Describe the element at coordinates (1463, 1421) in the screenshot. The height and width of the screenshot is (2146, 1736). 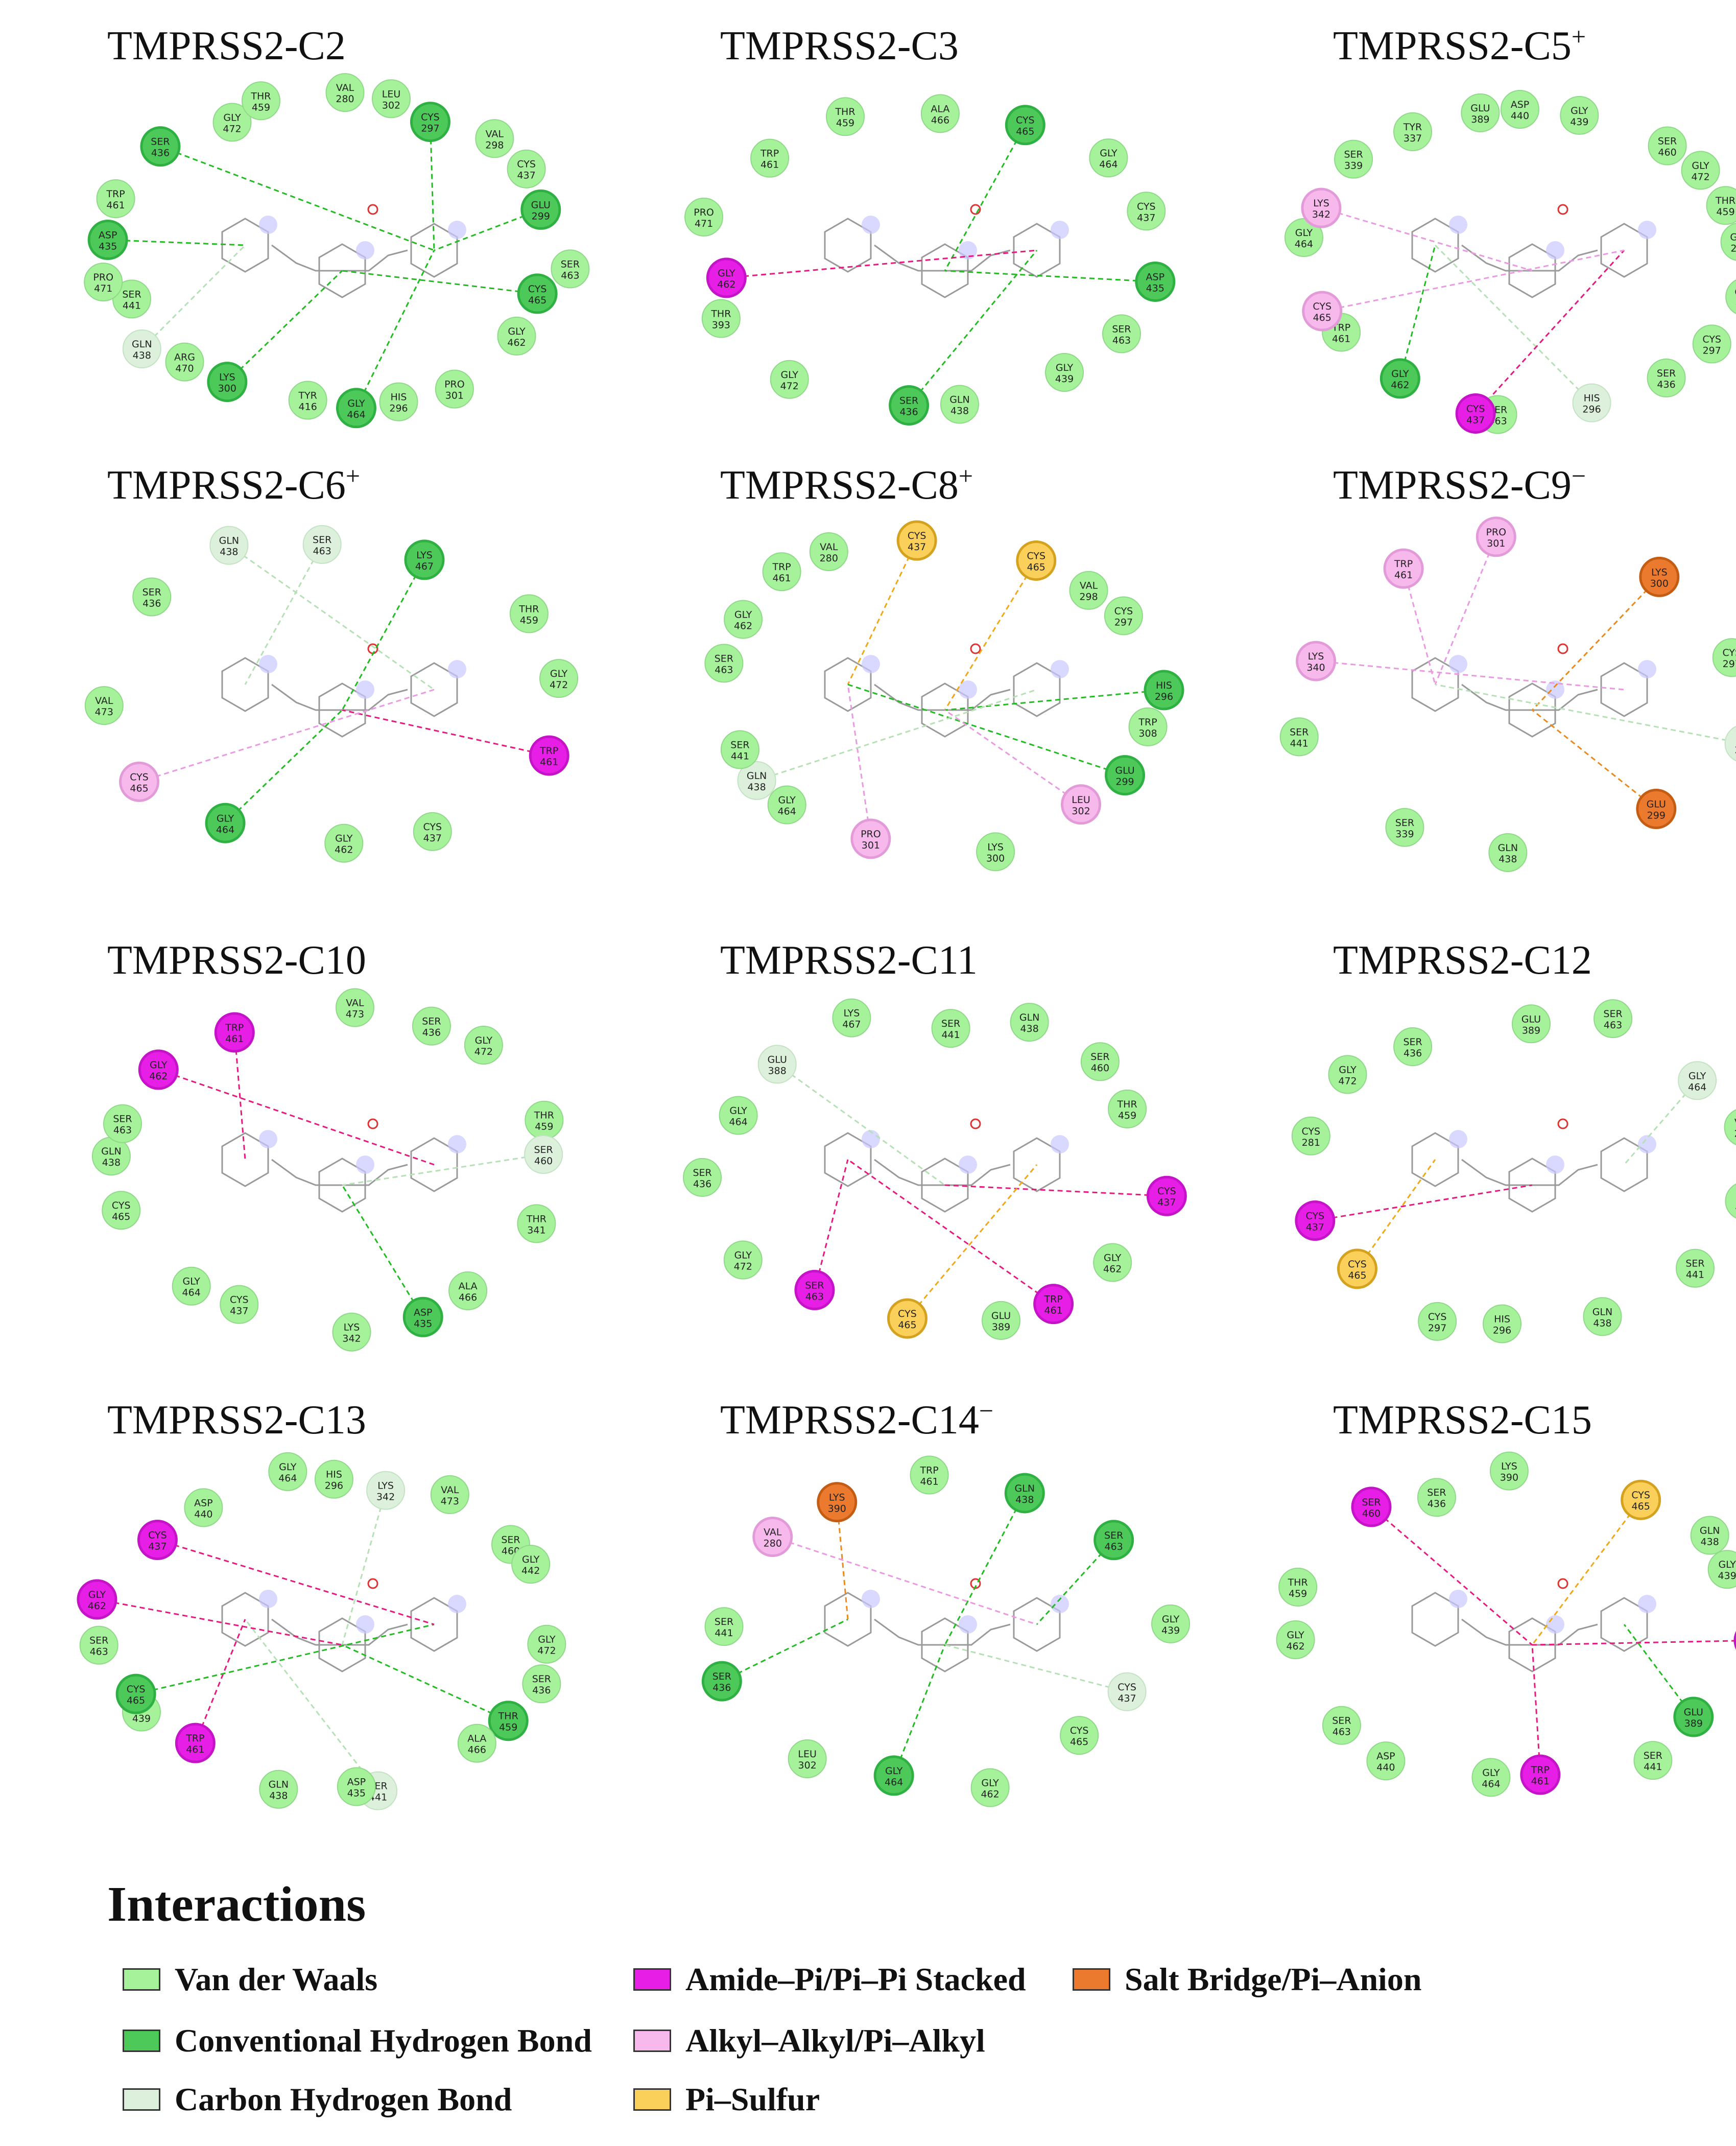
I see `panel-title: TMPRSS2-C15` at that location.